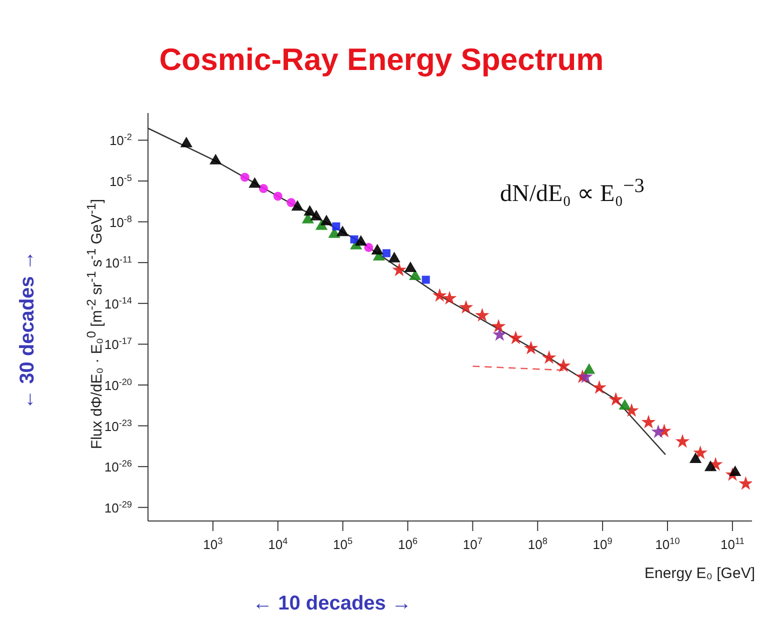  I want to click on x-tick-label: 10$^{3}$, so click(213, 544).